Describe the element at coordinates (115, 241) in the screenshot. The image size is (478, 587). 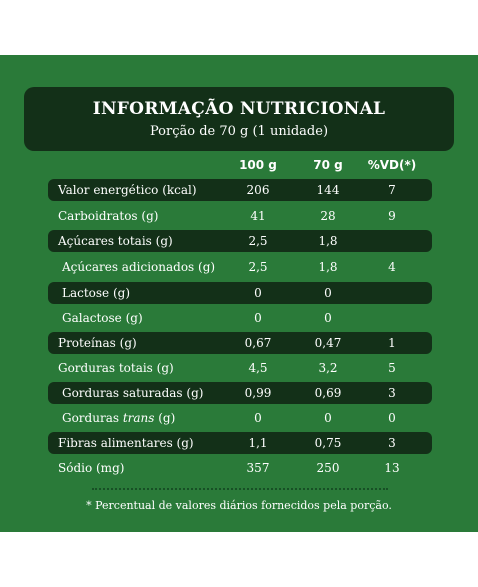
I see `row-label: Açúcares totais (g)` at that location.